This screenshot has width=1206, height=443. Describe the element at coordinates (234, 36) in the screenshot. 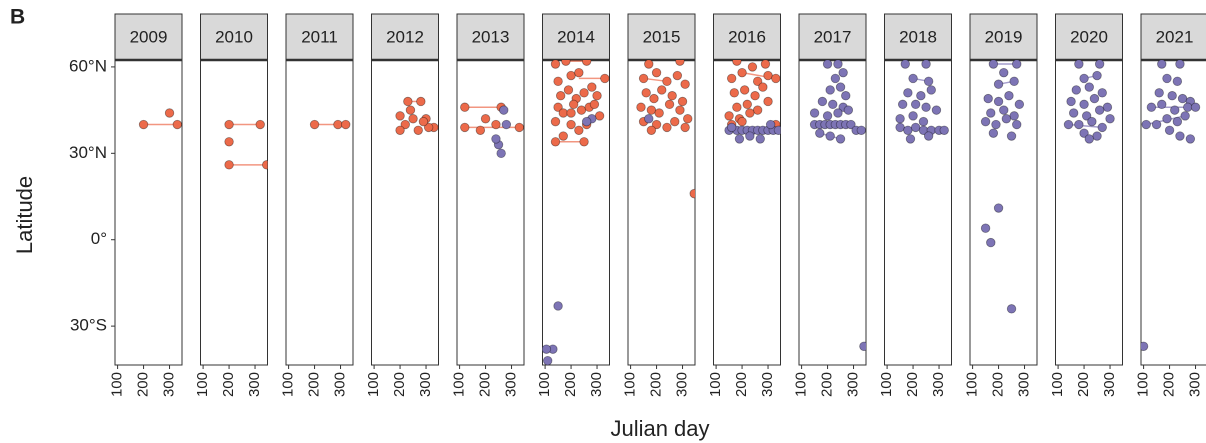

I see `strip-label: 2010` at that location.